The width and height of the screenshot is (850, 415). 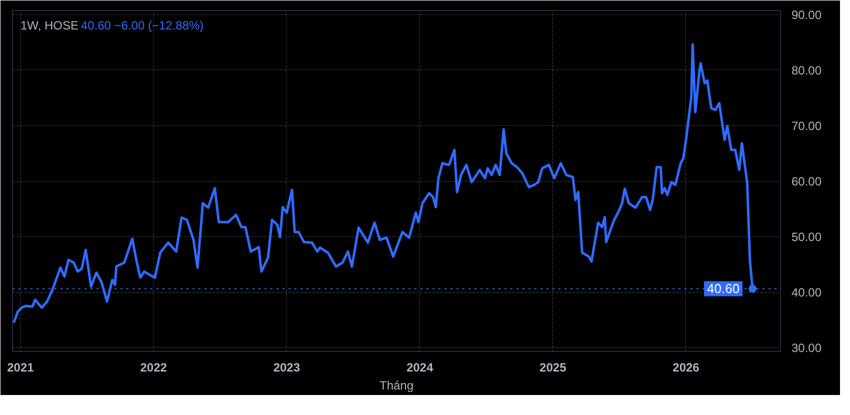 What do you see at coordinates (553, 367) in the screenshot?
I see `x-tick-label: 2025` at bounding box center [553, 367].